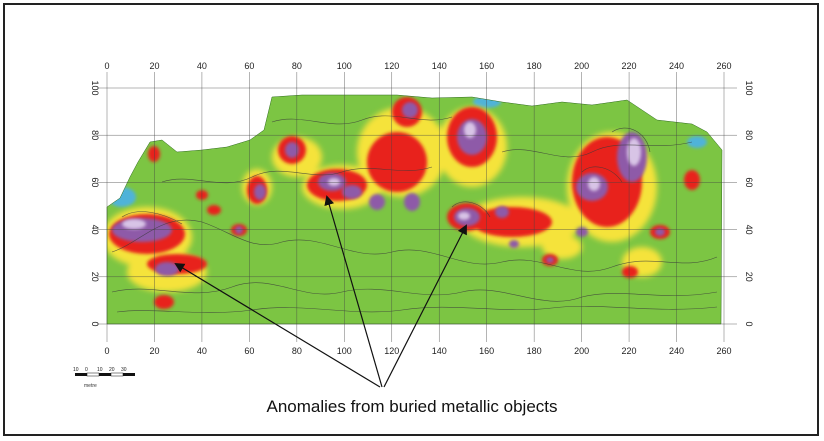 This screenshot has height=441, width=824. Describe the element at coordinates (277, 325) in the screenshot. I see `arrow-west` at that location.